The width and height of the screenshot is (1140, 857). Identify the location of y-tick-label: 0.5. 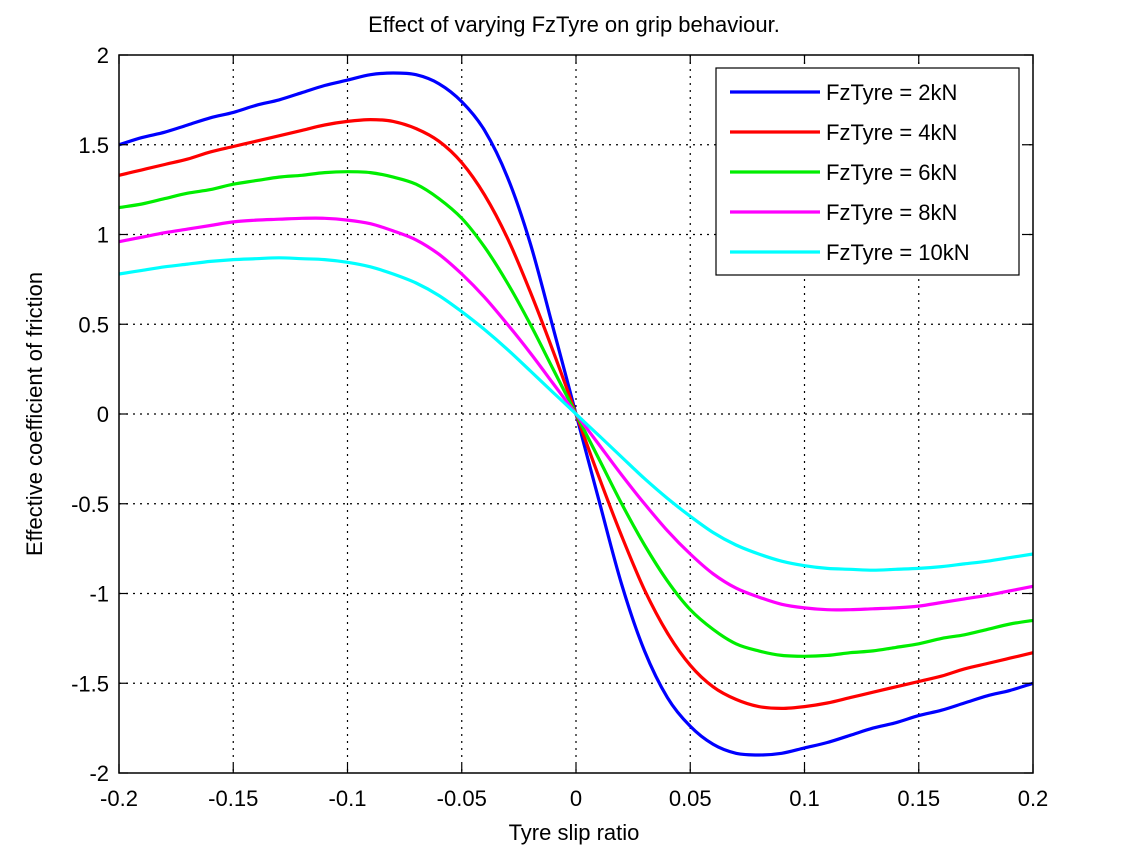
(93, 324).